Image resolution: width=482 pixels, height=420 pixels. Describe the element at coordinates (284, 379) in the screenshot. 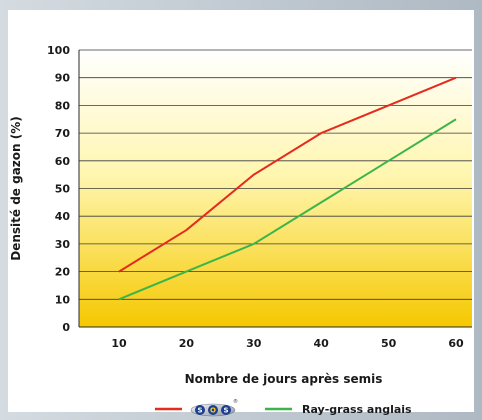

I see `x-axis-label: Nombre de jours après semis` at that location.